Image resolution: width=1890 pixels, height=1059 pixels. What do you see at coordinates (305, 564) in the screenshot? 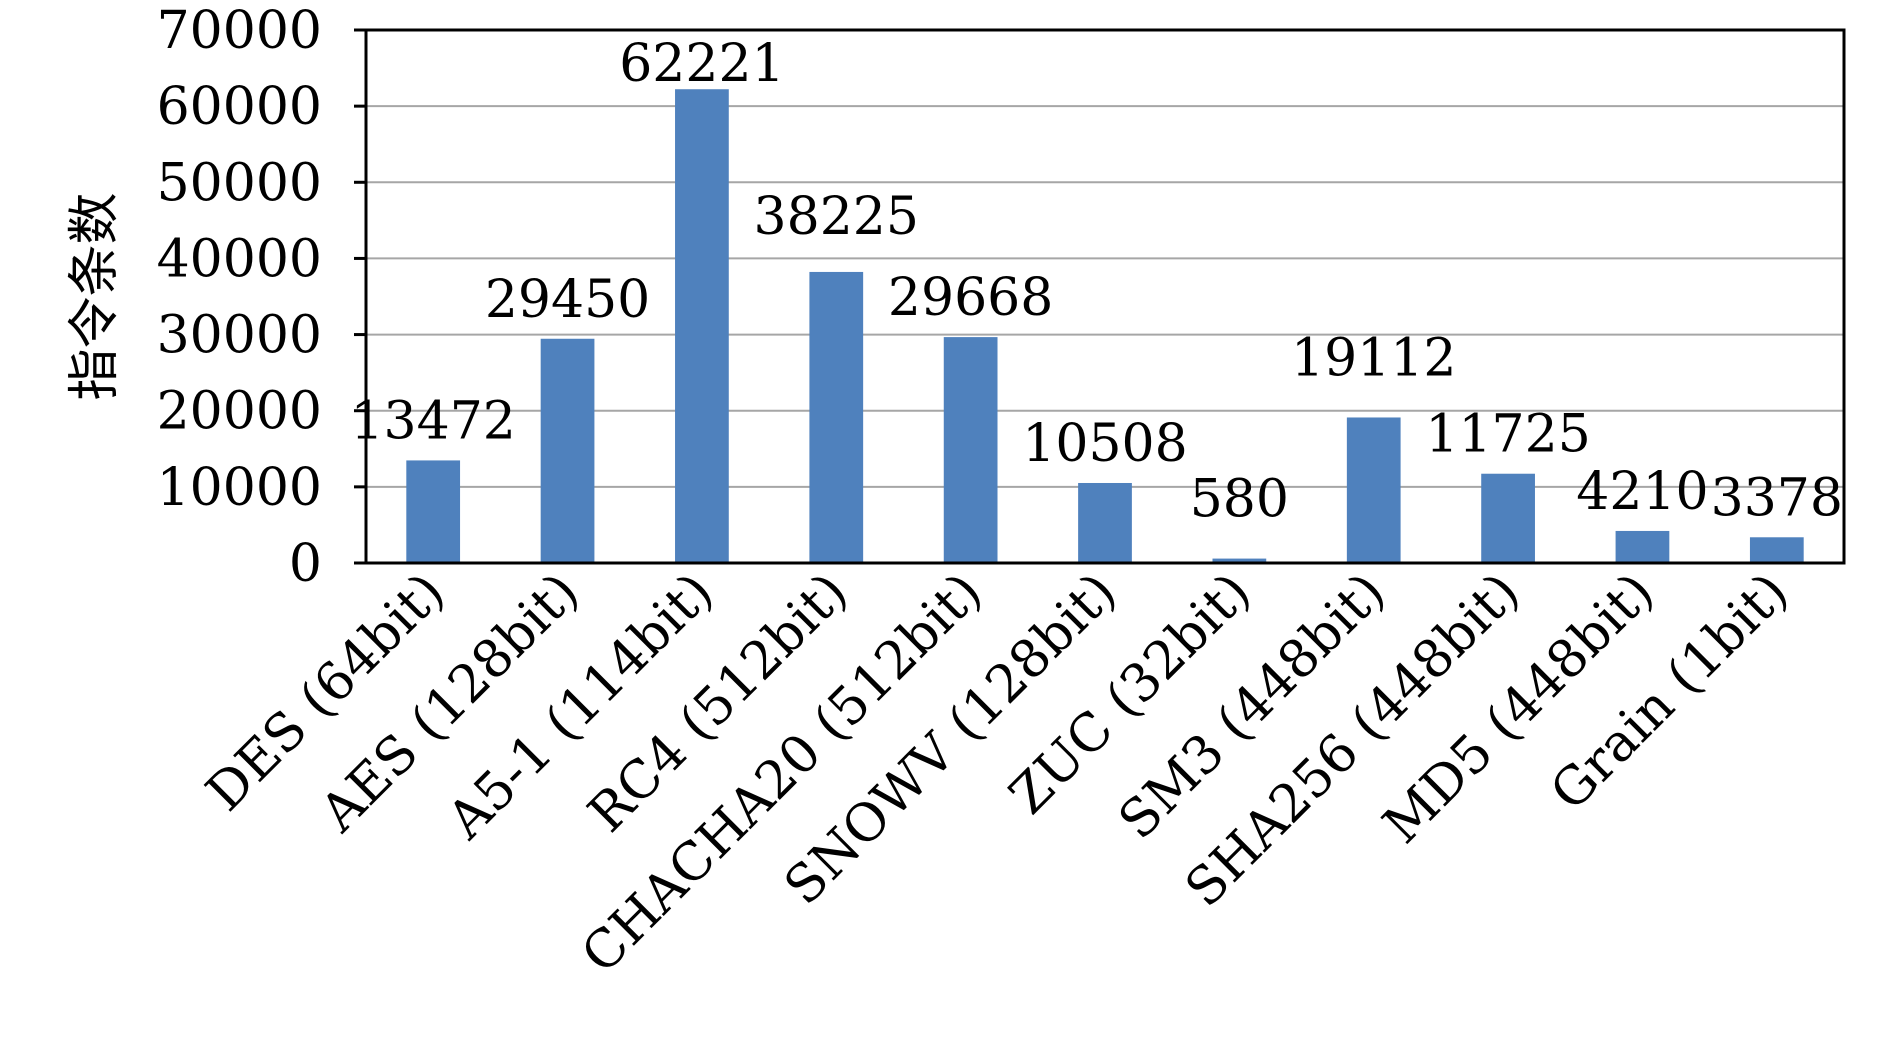
I see `y-tick-label: 0` at bounding box center [305, 564].